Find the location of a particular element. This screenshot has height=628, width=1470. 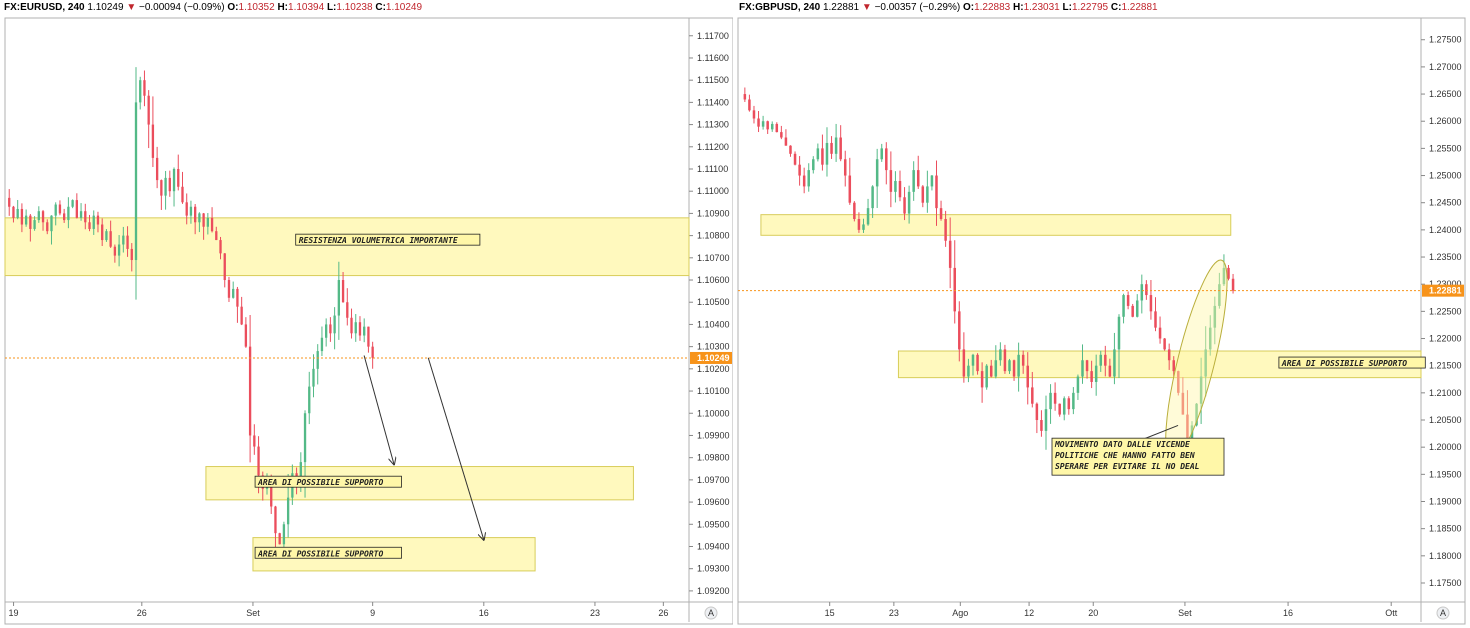

x-tick-label: 20 is located at coordinates (1093, 613).